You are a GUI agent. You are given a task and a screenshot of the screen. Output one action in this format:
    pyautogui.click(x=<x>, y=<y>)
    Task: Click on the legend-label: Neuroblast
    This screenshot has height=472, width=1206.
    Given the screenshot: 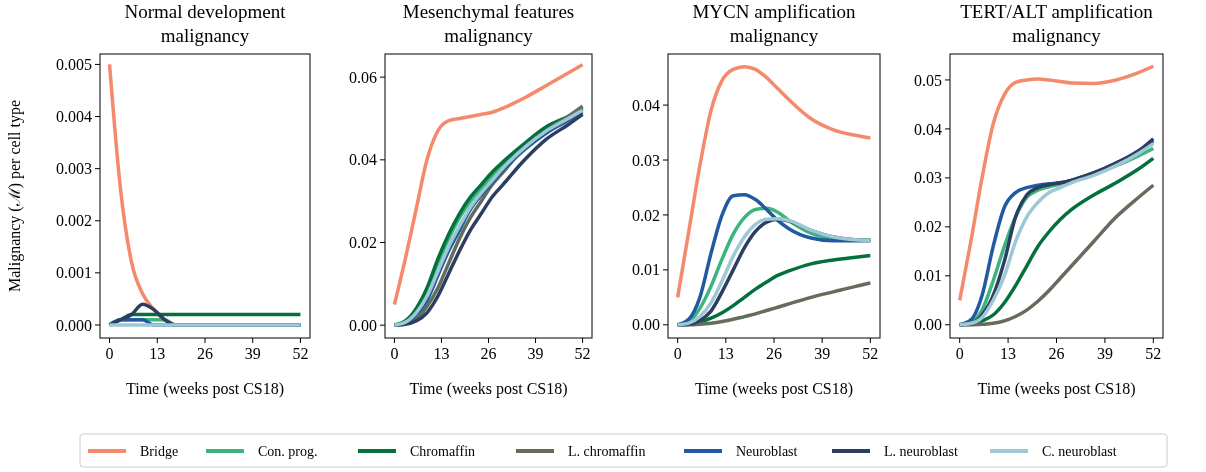 What is the action you would take?
    pyautogui.click(x=767, y=451)
    